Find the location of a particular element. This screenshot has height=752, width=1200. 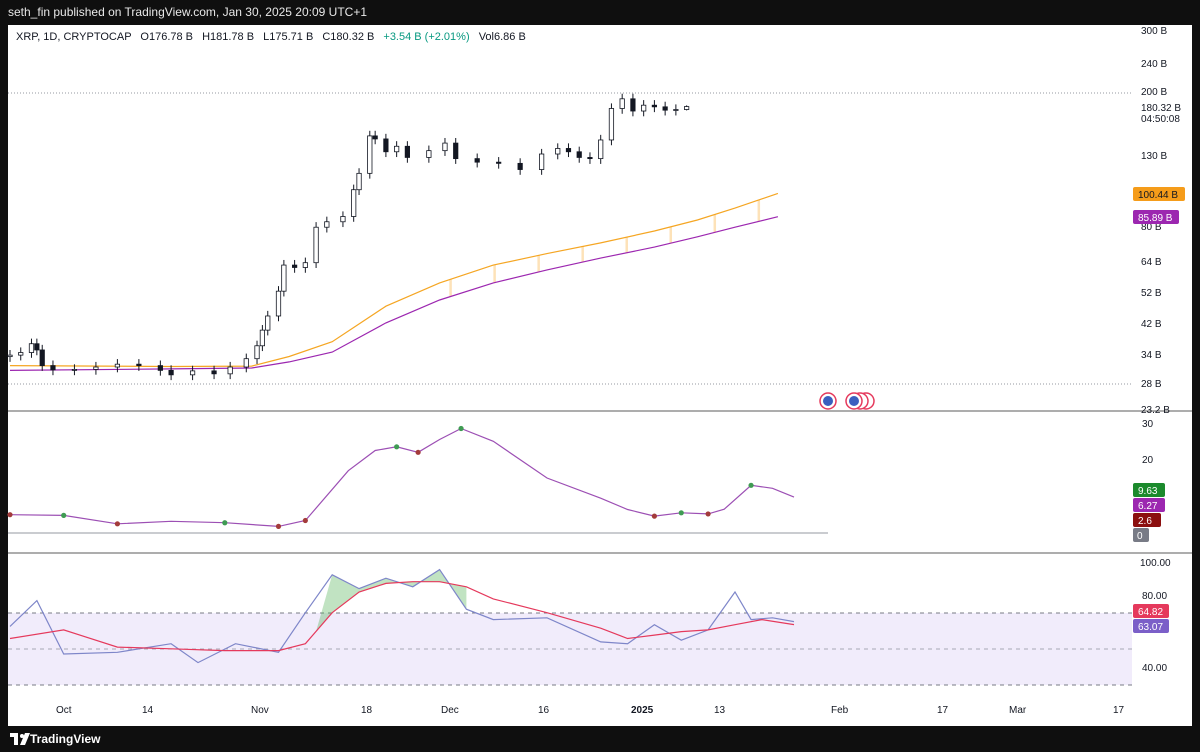

svg-text: 64.82 is located at coordinates (1150, 612).